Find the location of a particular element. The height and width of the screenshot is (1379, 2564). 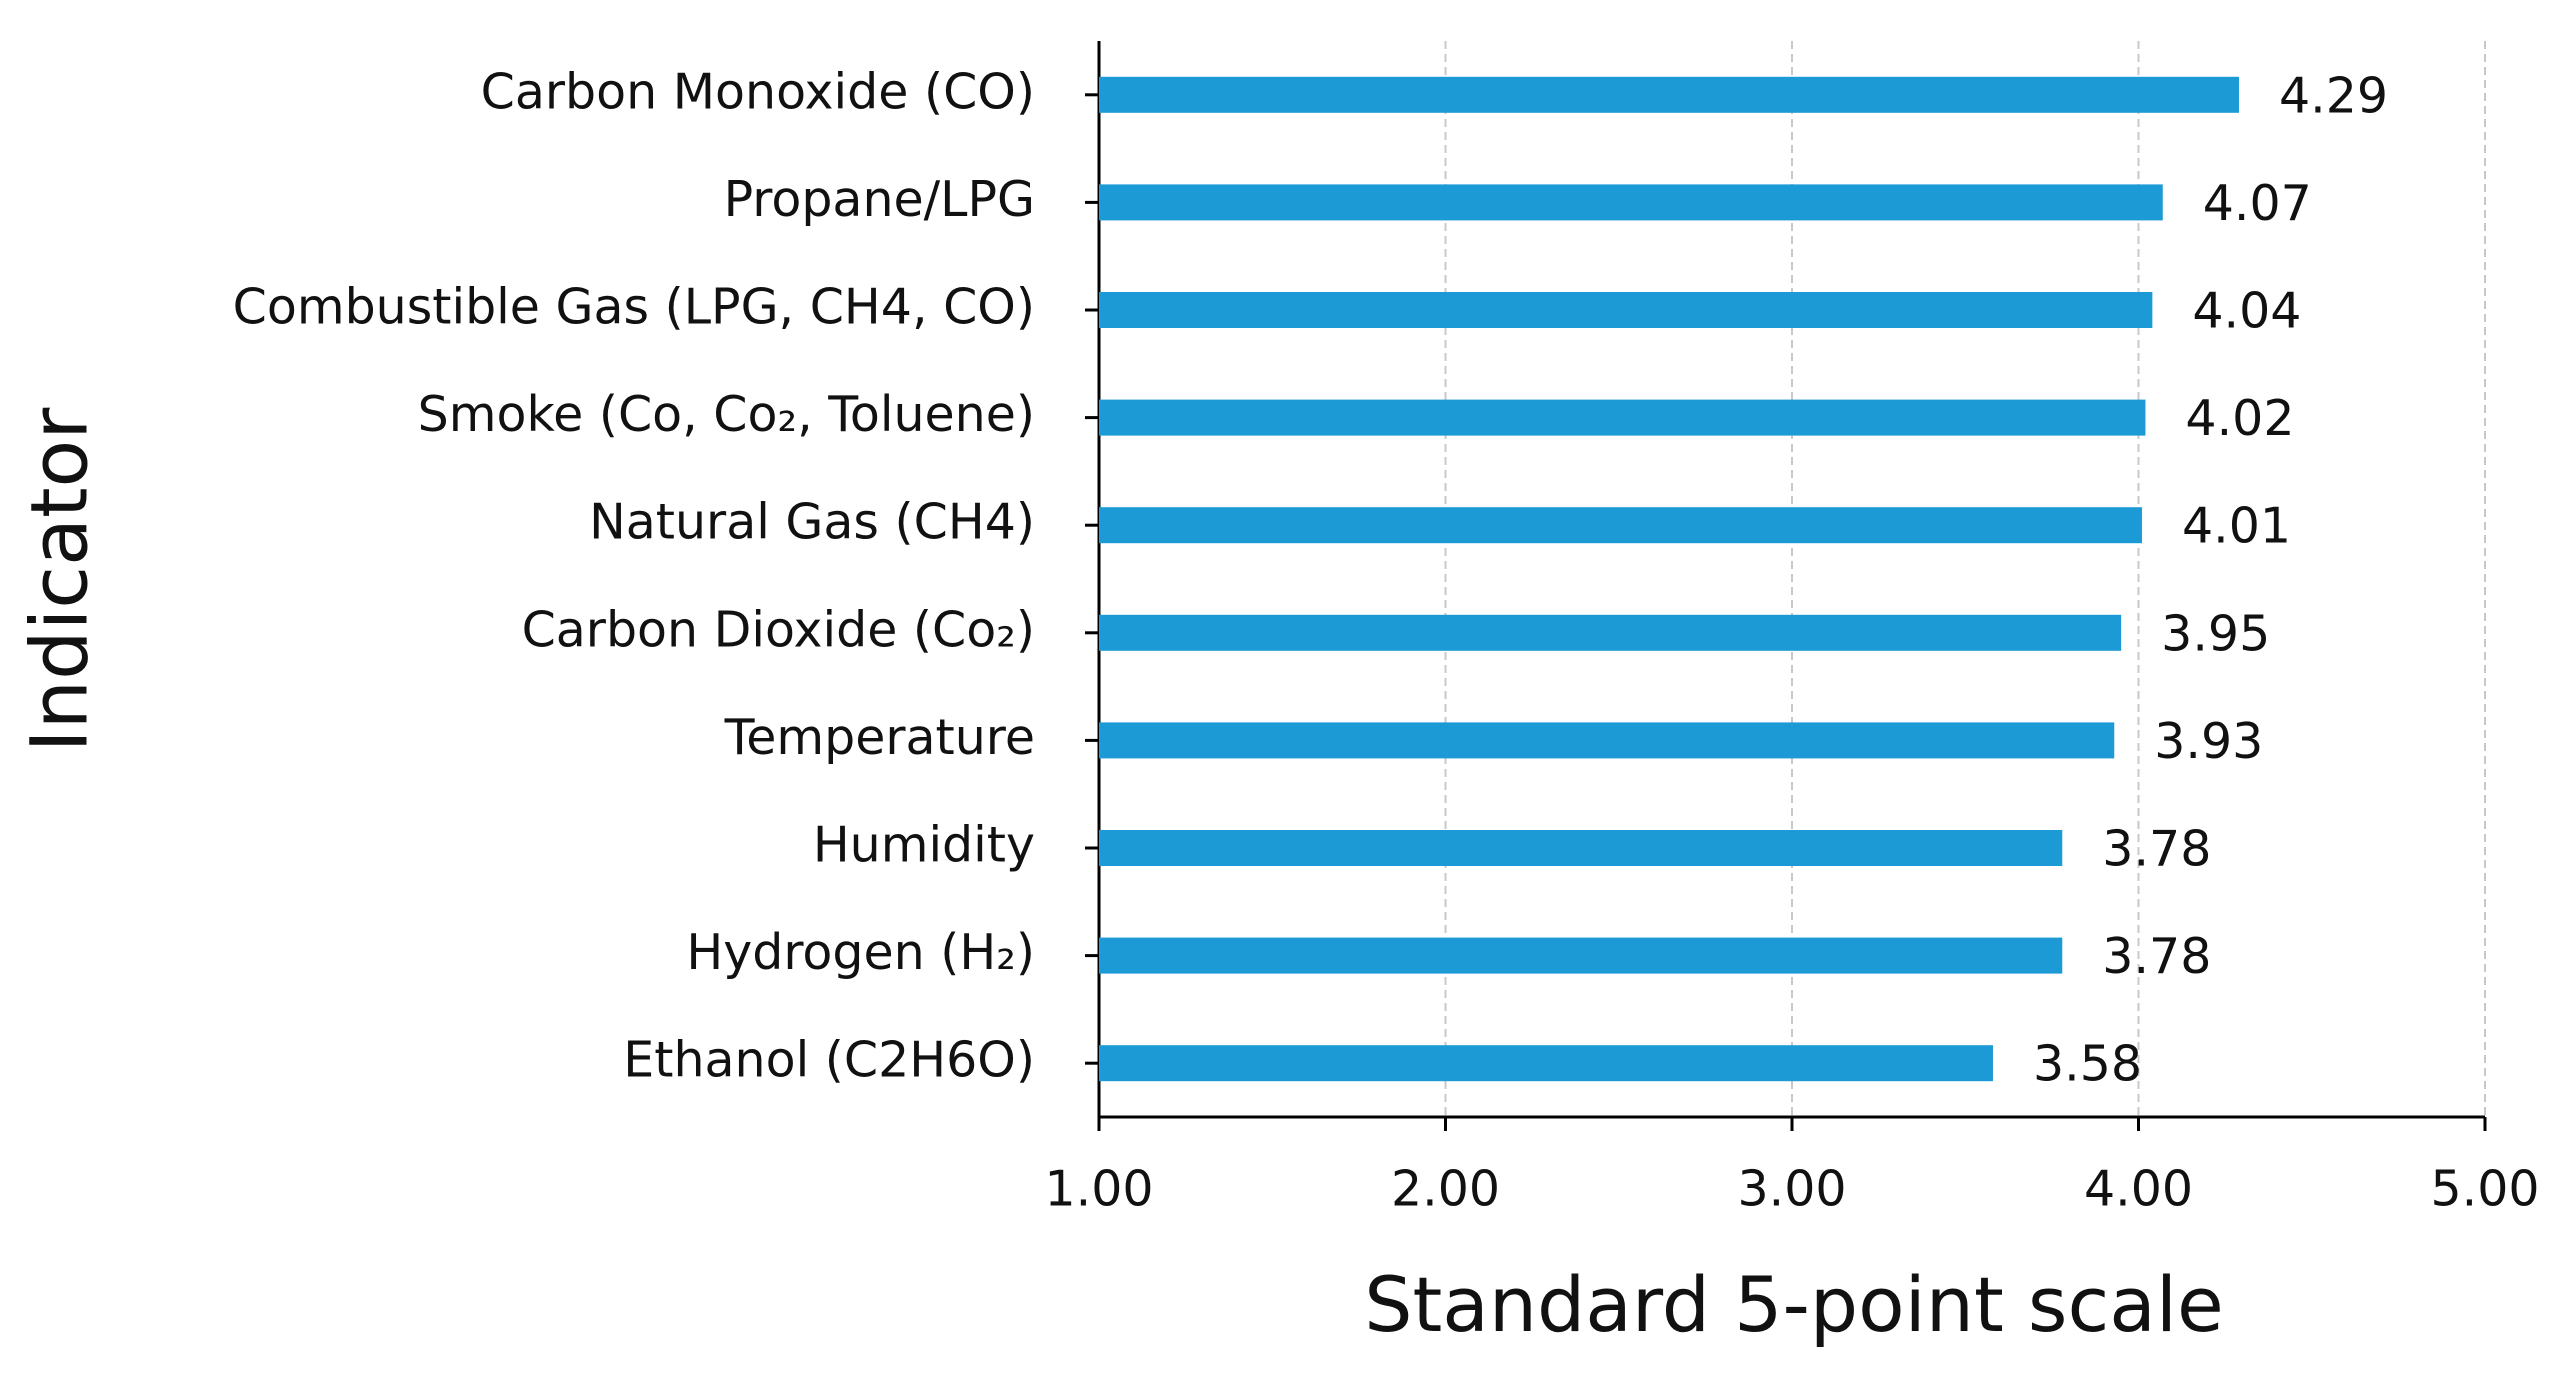

x-tick-label: 5.00 is located at coordinates (2484, 1189).